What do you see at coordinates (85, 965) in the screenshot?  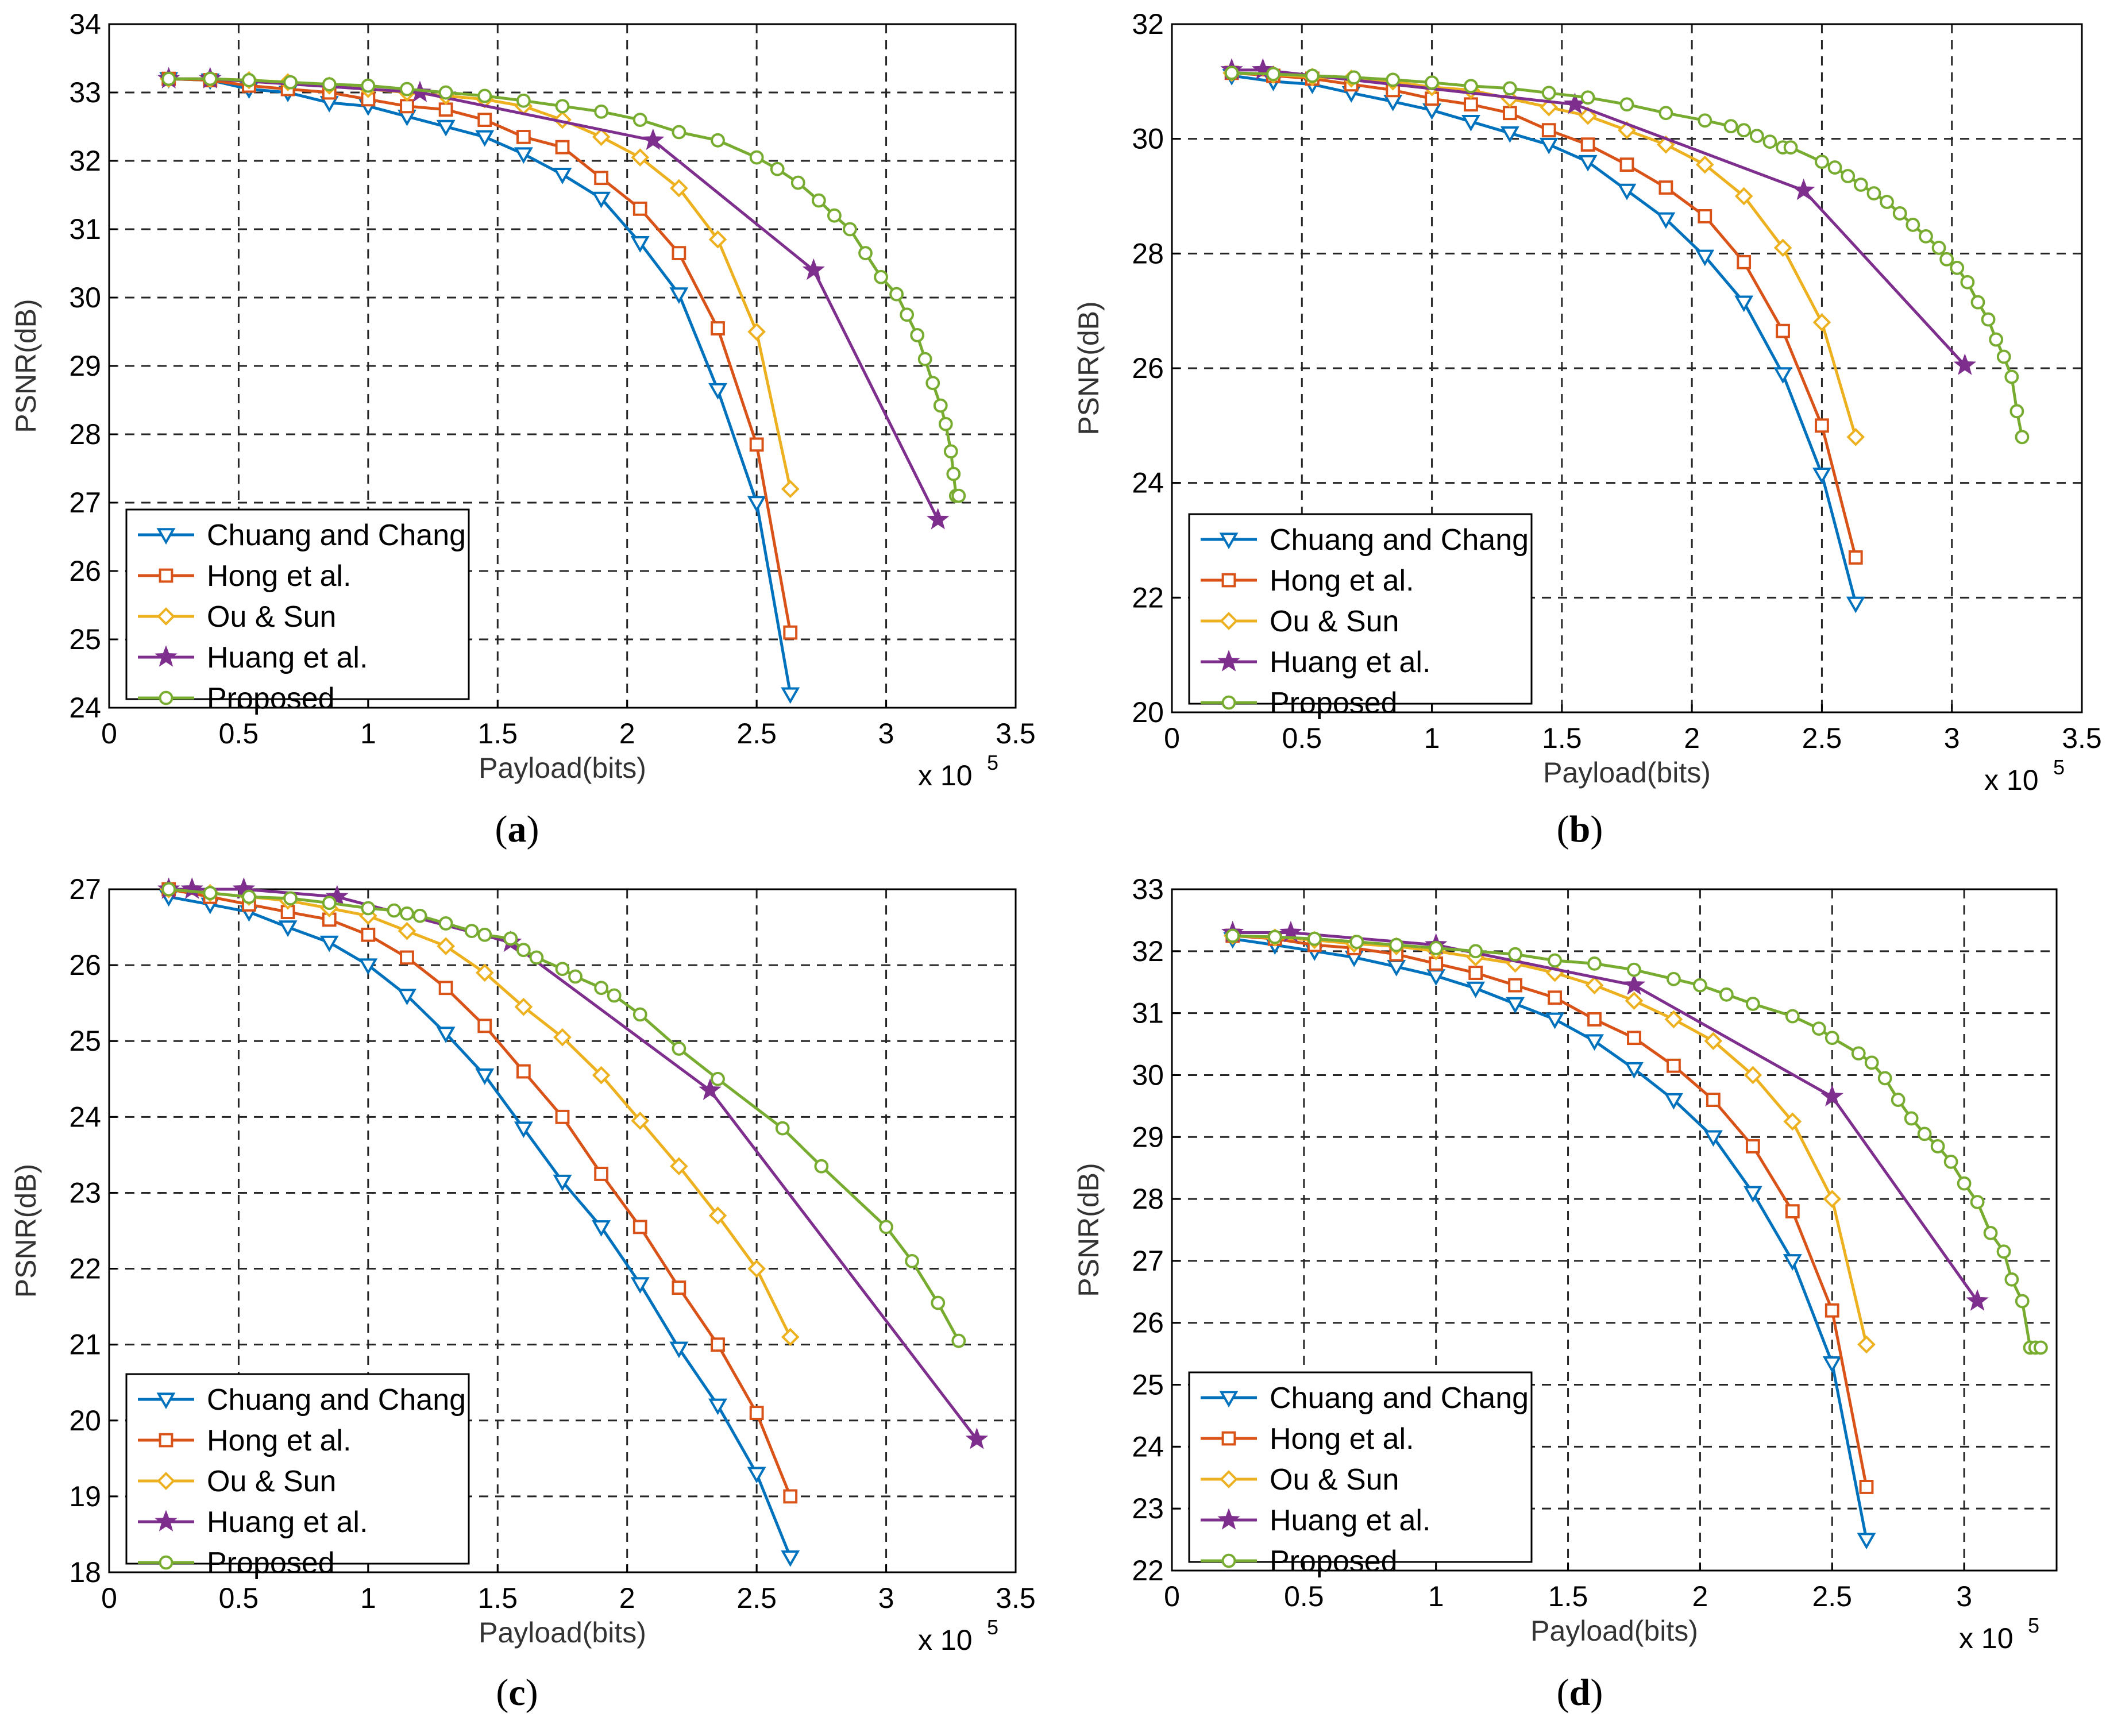 I see `y-tick-label: 26` at bounding box center [85, 965].